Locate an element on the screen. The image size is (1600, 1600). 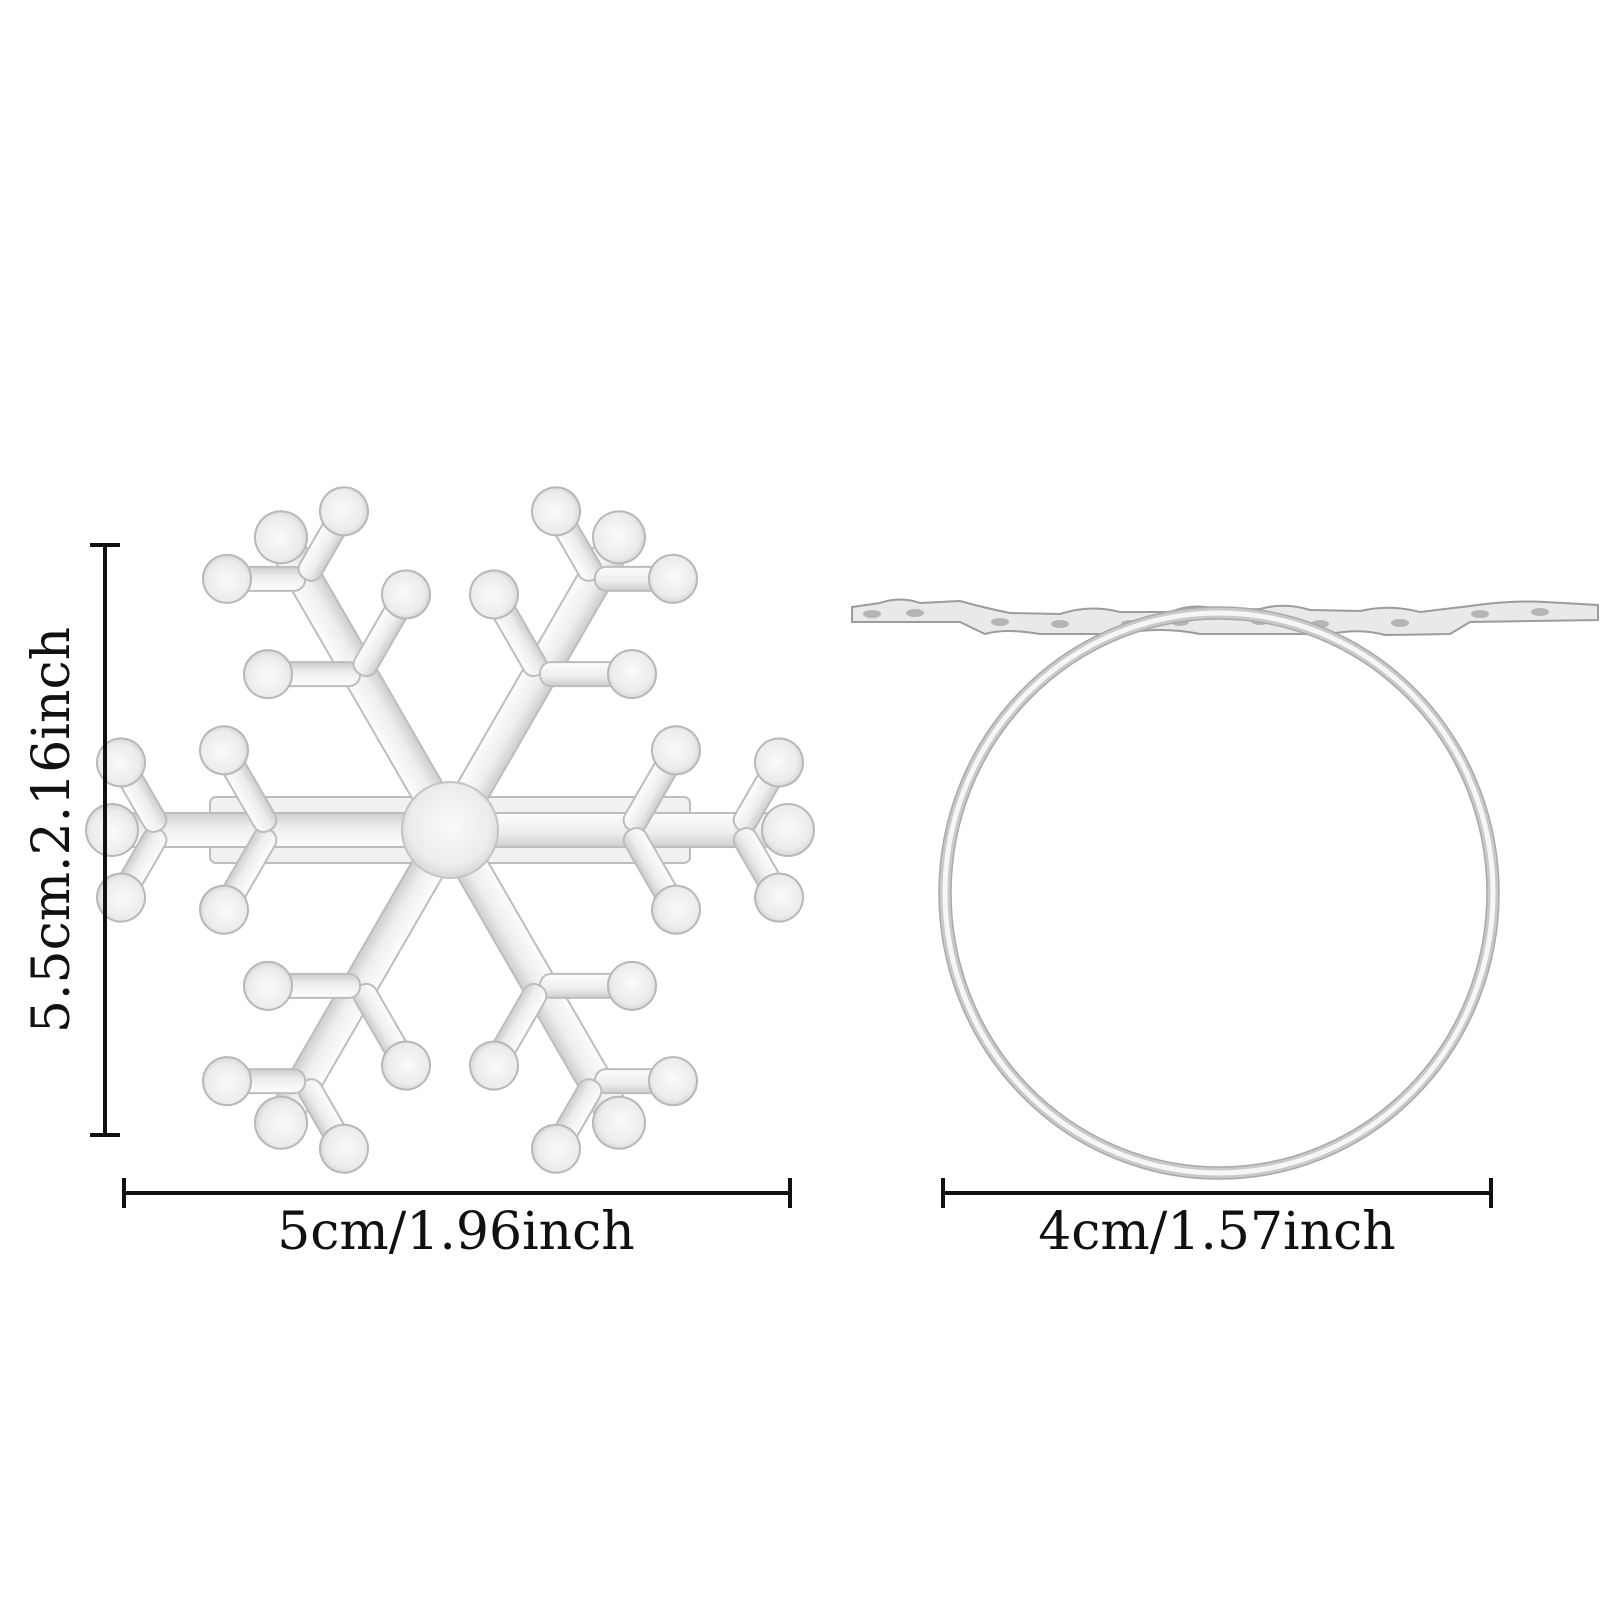
height-dimension-line is located at coordinates (105, 840).